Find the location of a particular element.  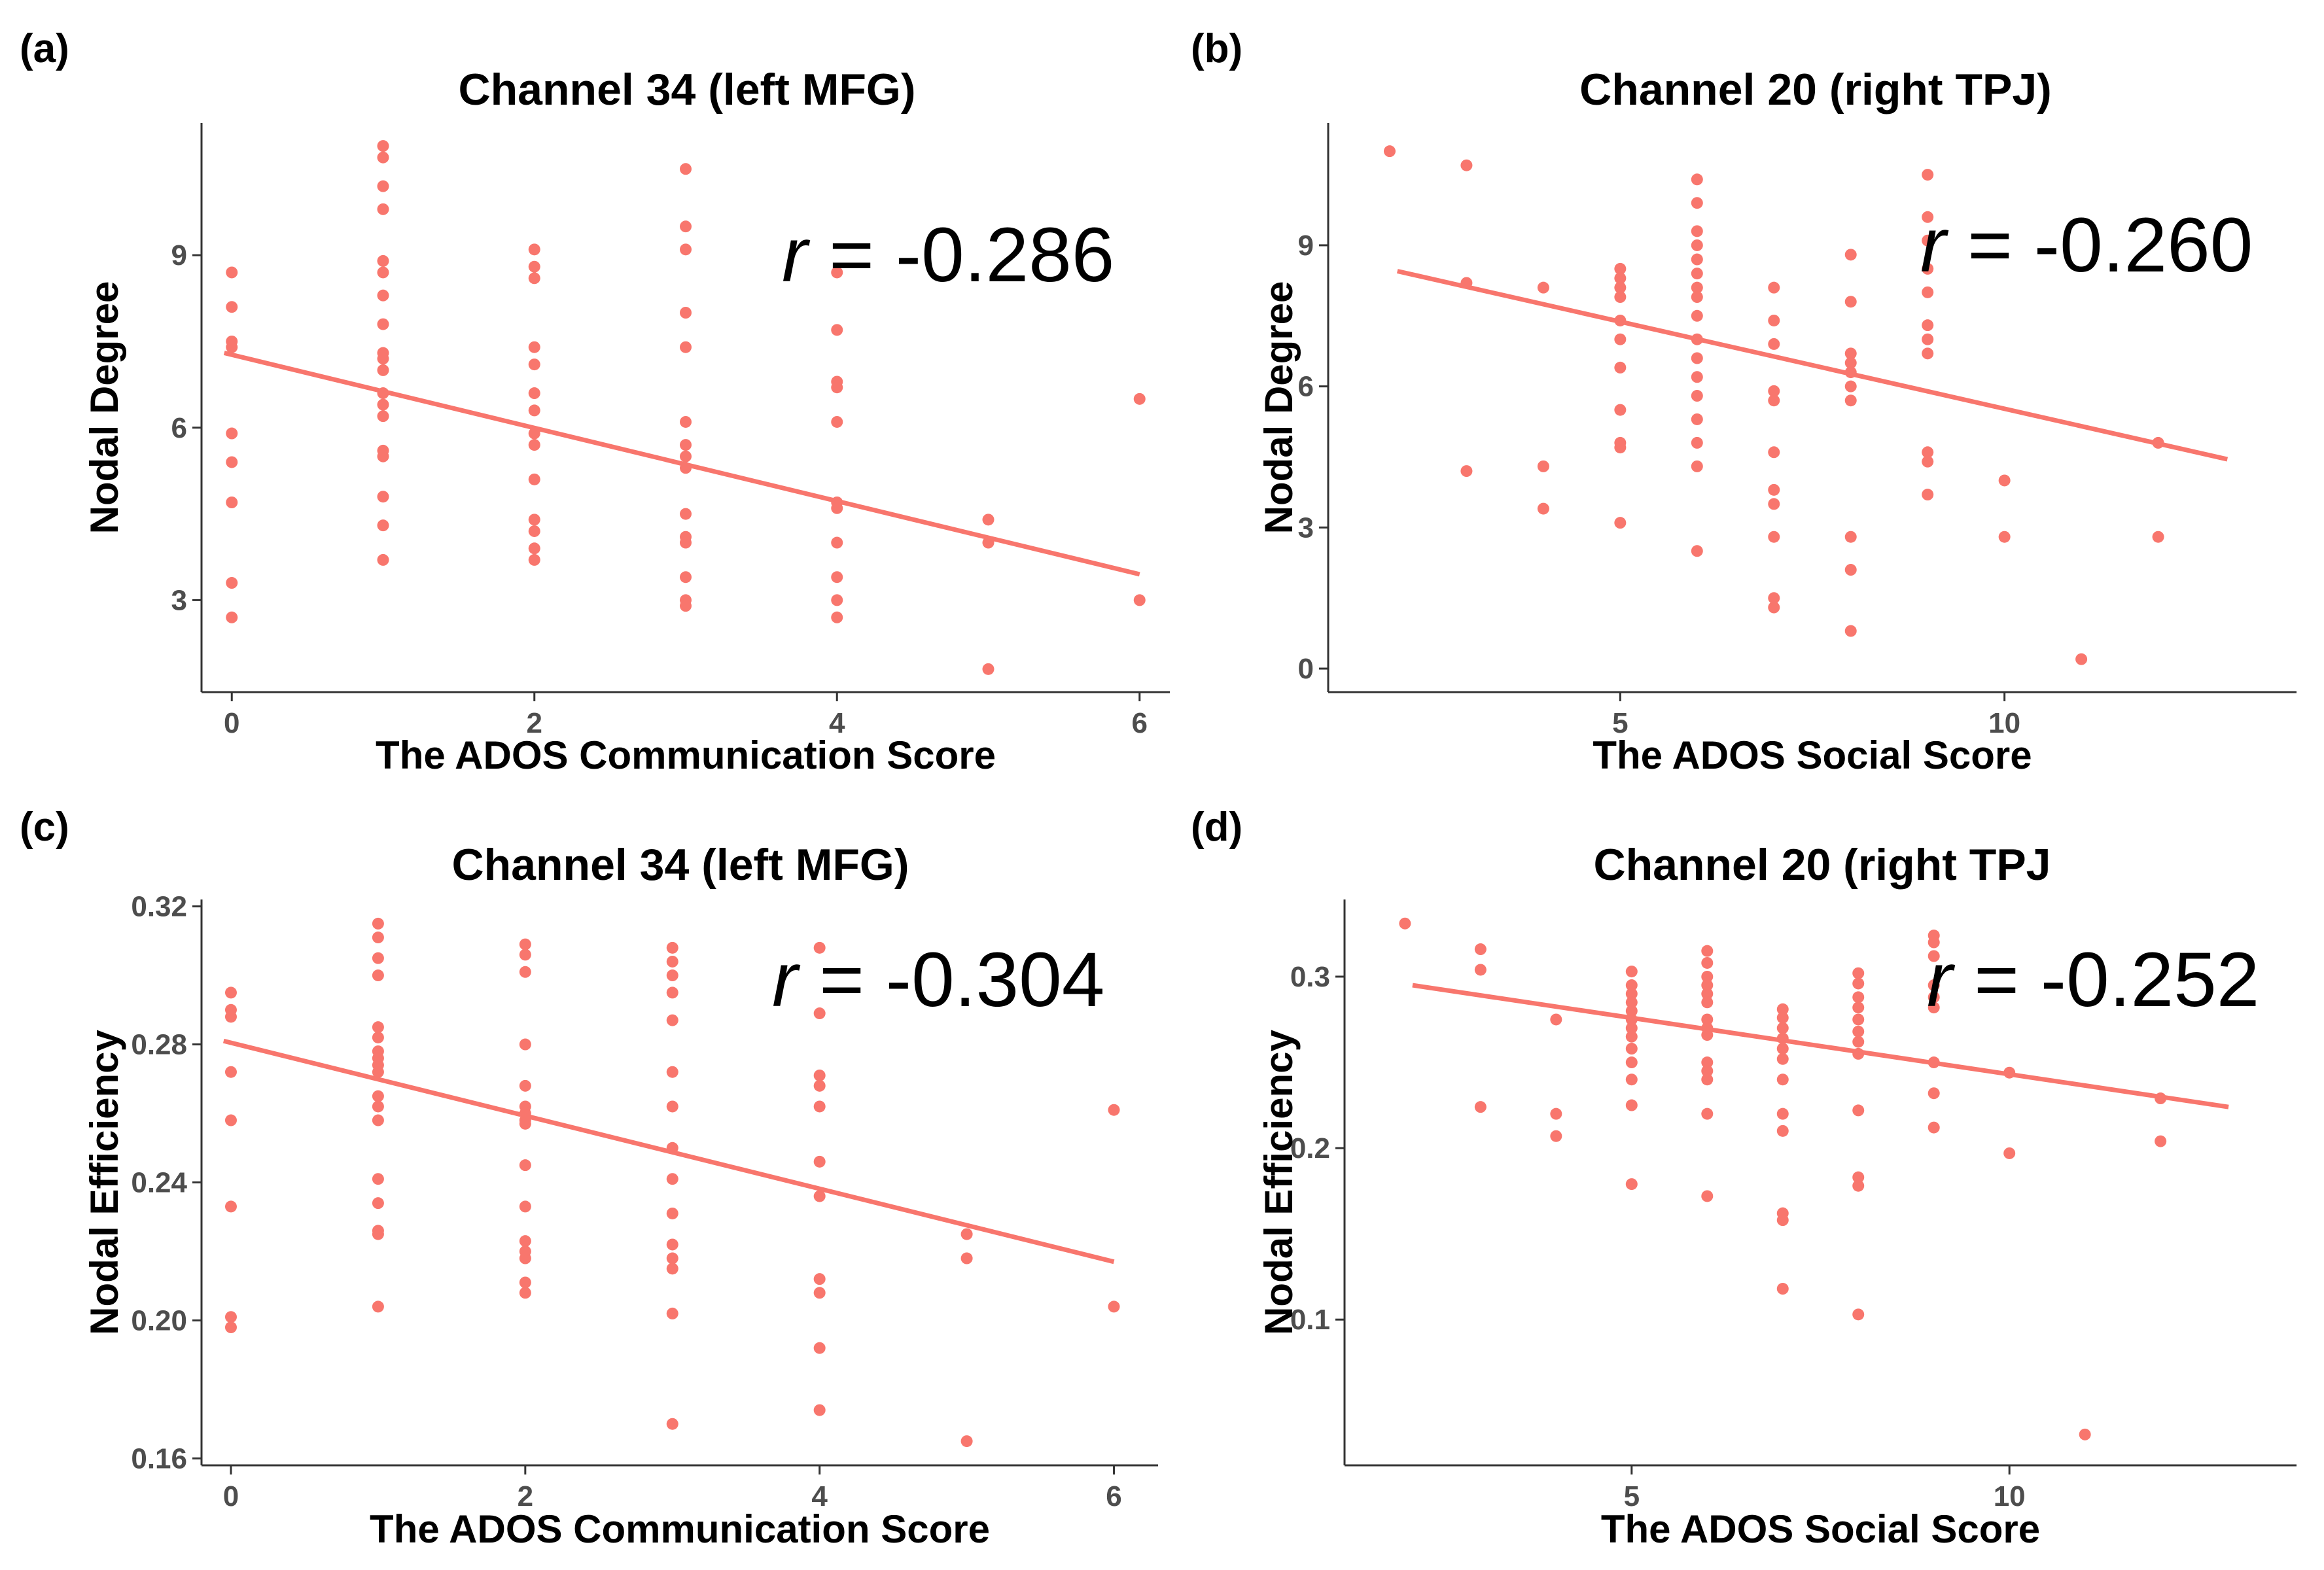

panel-label: (b) is located at coordinates (1217, 48).